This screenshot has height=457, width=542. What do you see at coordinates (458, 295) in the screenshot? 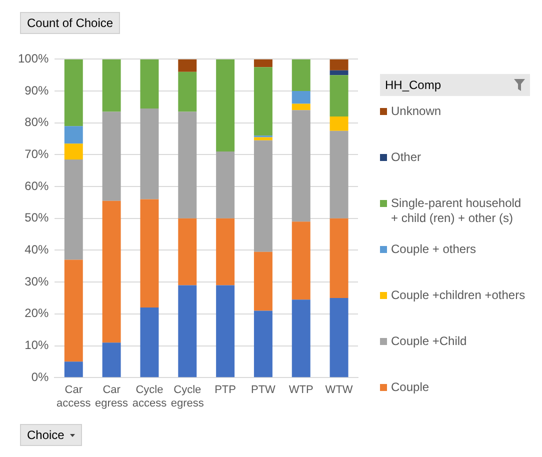
I see `legend-label: Couple +children +others` at bounding box center [458, 295].